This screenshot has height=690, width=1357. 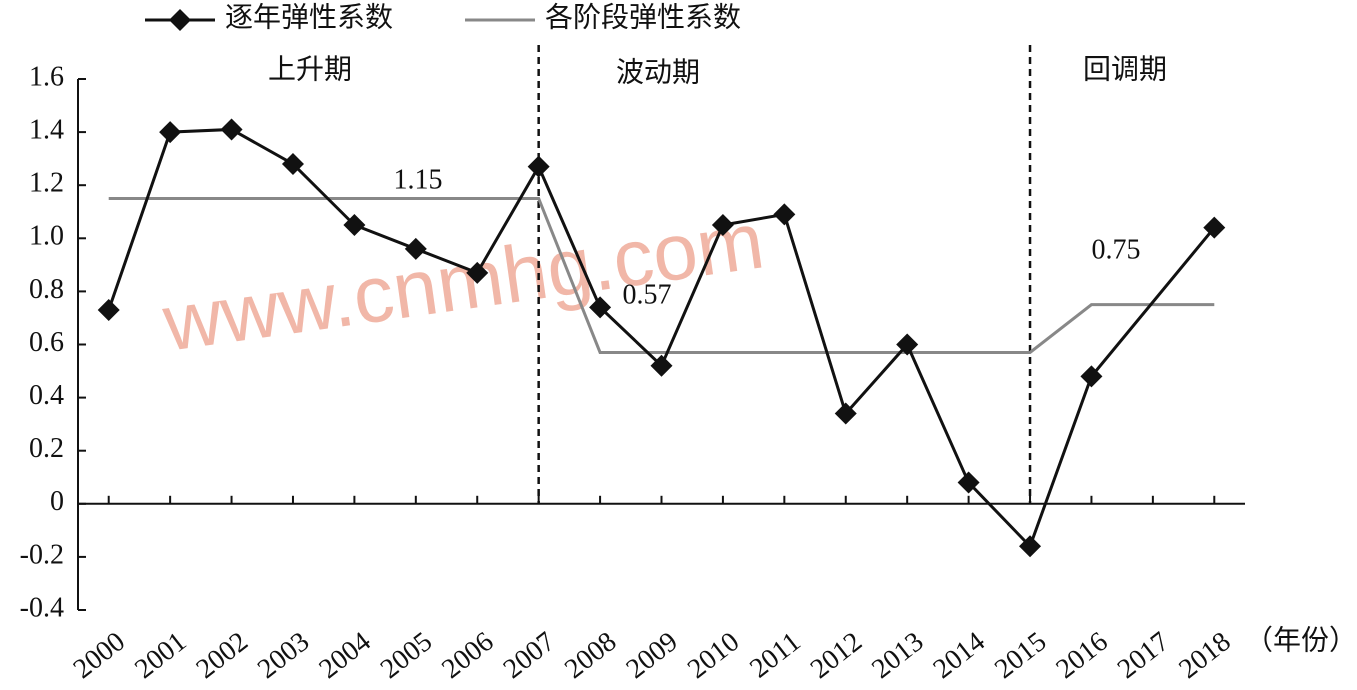 I want to click on x-tick-label: 2011, so click(x=775, y=655).